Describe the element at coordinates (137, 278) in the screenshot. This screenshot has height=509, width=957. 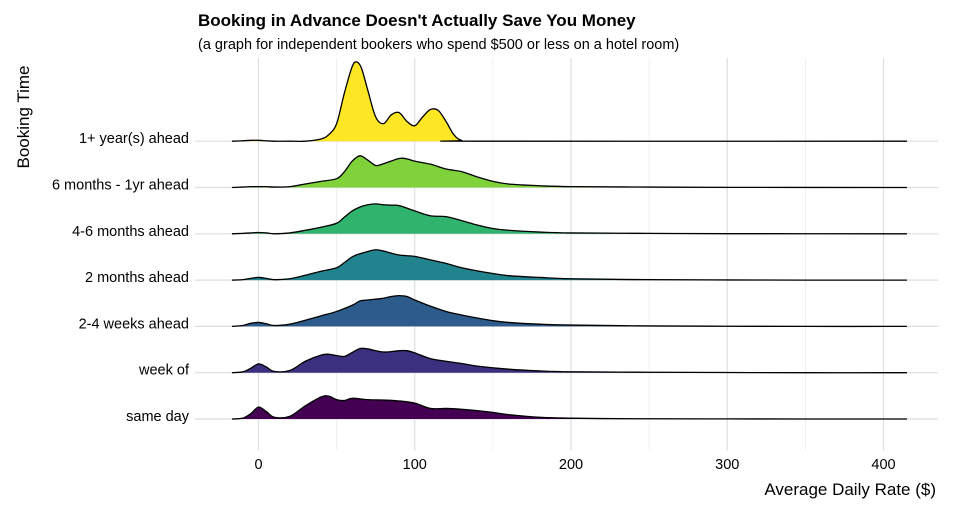
I see `y-category-label: 2 months ahead` at that location.